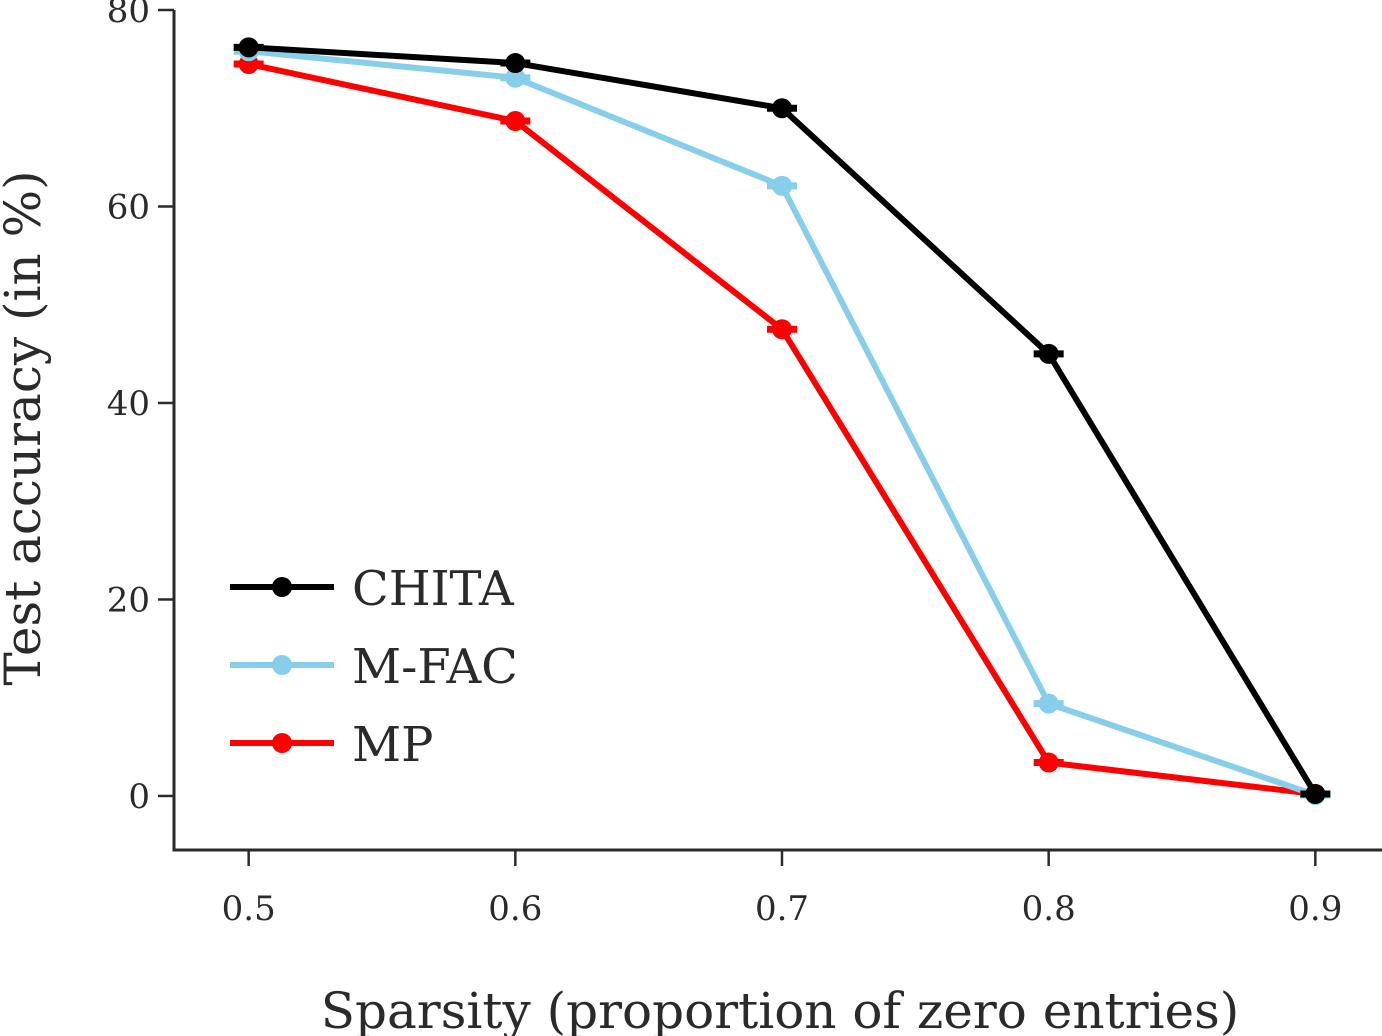 This screenshot has width=1382, height=1036. I want to click on legend-label: M-FAC, so click(435, 667).